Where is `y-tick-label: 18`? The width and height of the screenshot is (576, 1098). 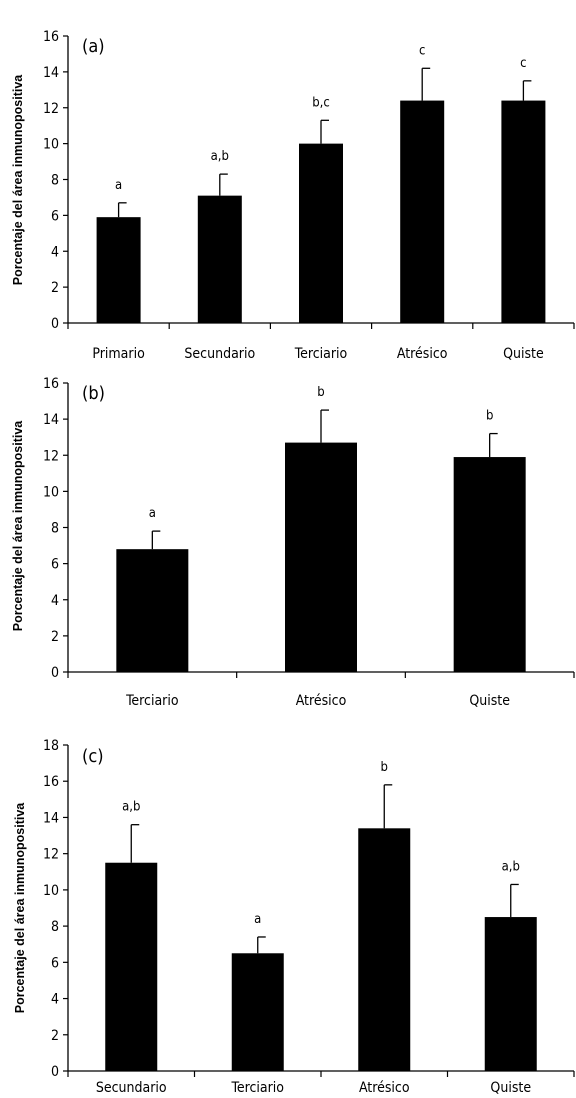
y-tick-label: 18 is located at coordinates (51, 746).